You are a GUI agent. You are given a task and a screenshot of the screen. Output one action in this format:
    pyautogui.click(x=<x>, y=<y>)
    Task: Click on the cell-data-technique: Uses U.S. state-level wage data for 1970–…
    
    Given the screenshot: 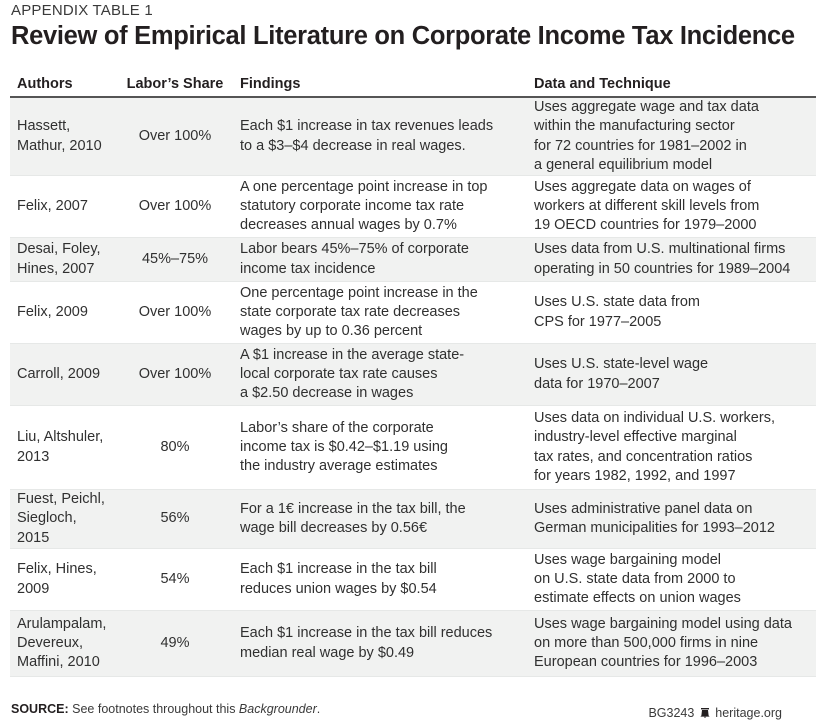 What is the action you would take?
    pyautogui.click(x=671, y=375)
    